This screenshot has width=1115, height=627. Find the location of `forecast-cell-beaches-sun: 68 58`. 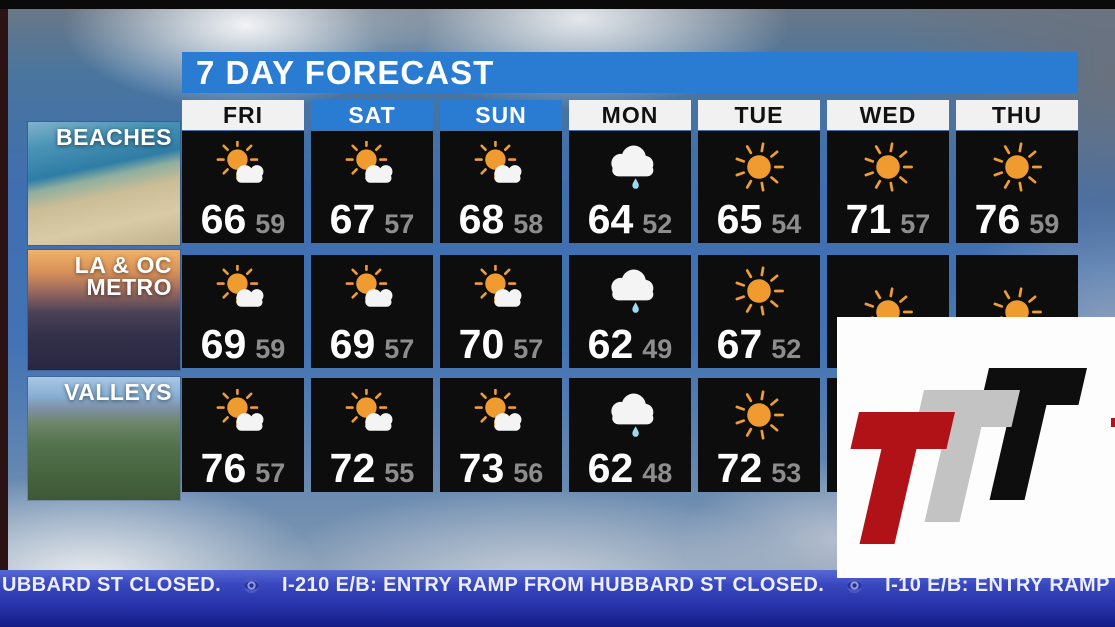

forecast-cell-beaches-sun: 68 58 is located at coordinates (501, 187).